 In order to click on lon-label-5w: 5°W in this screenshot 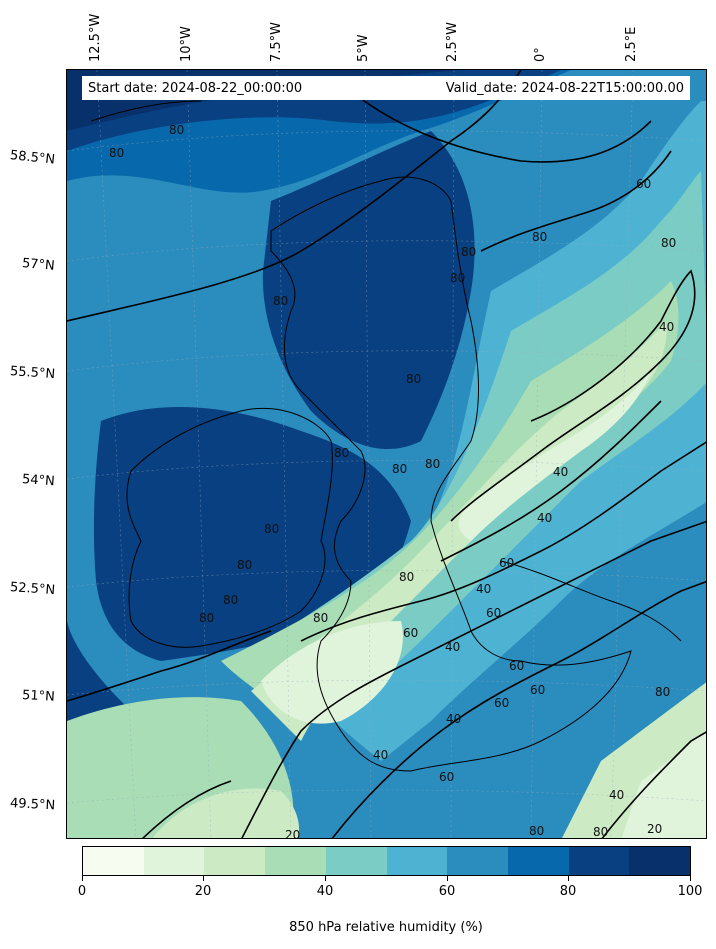, I will do `click(363, 48)`.